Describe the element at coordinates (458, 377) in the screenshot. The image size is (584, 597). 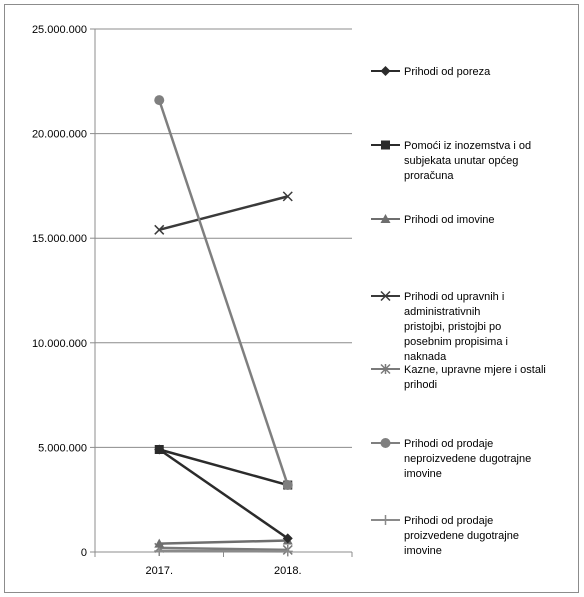
I see `legend-item-4: Kazne, upravne mjere i ostali prihodi` at that location.